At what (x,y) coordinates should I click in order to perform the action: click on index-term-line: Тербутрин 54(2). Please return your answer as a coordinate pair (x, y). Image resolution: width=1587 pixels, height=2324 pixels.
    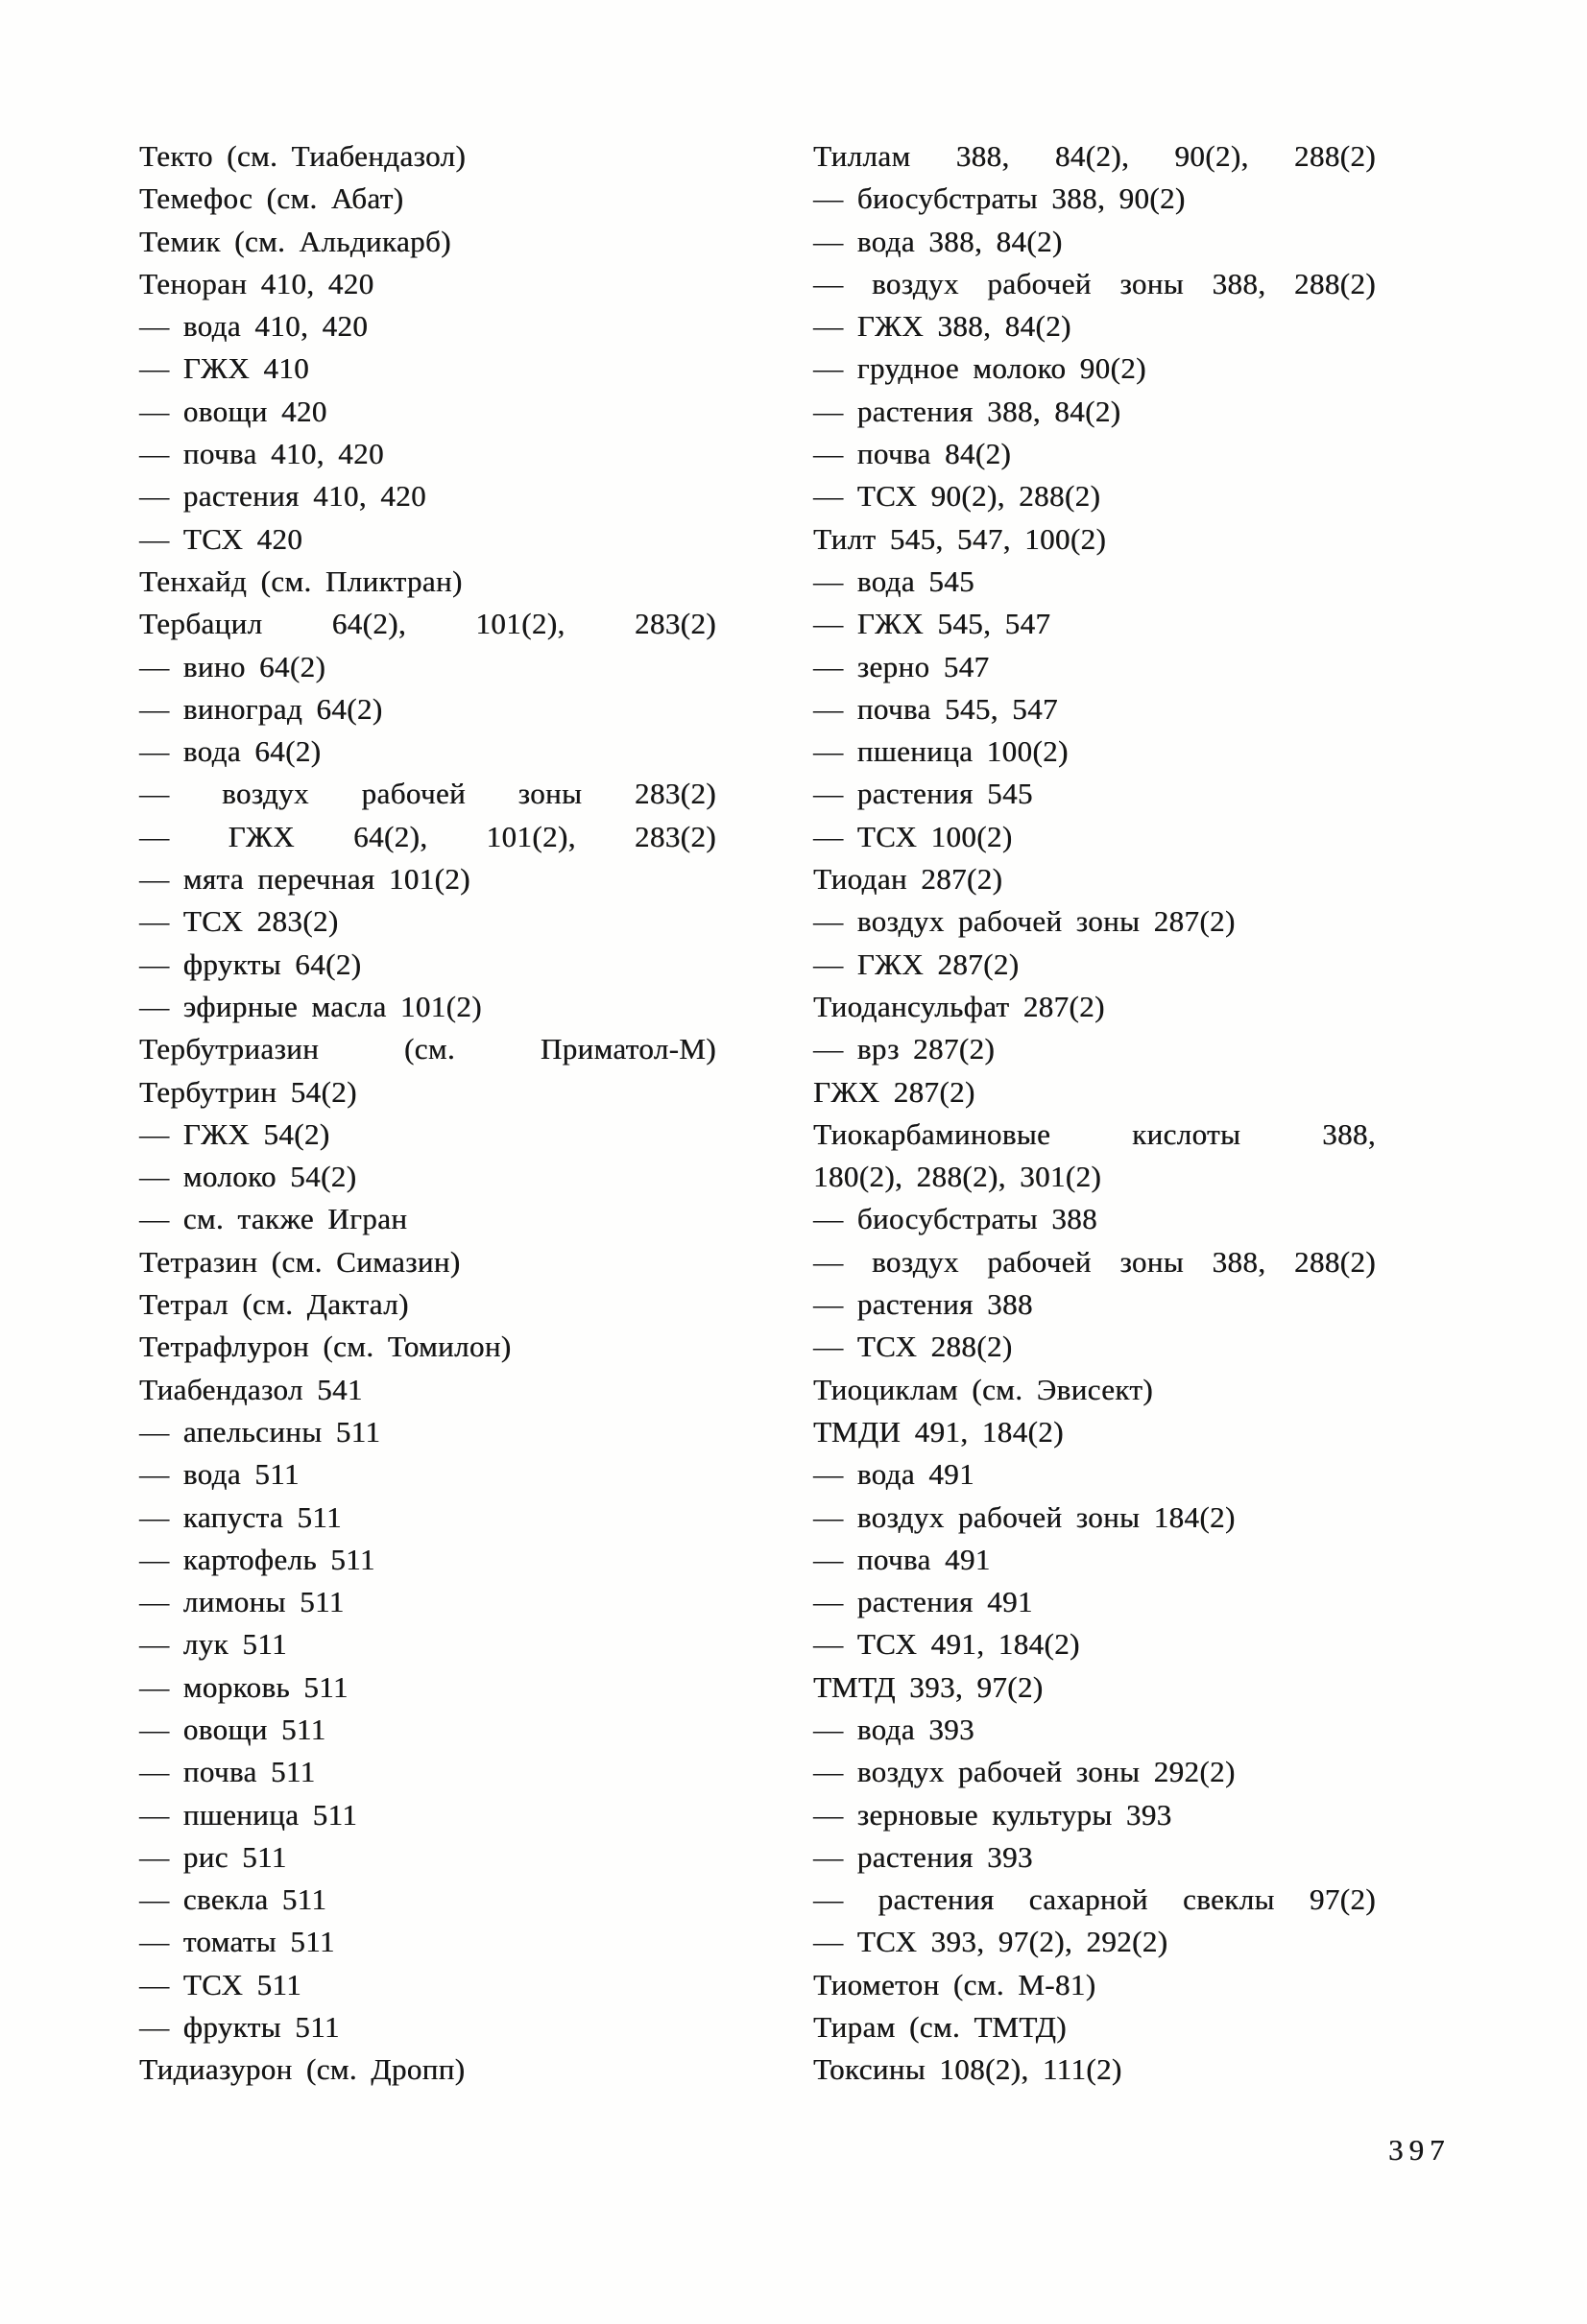
    Looking at the image, I should click on (248, 1091).